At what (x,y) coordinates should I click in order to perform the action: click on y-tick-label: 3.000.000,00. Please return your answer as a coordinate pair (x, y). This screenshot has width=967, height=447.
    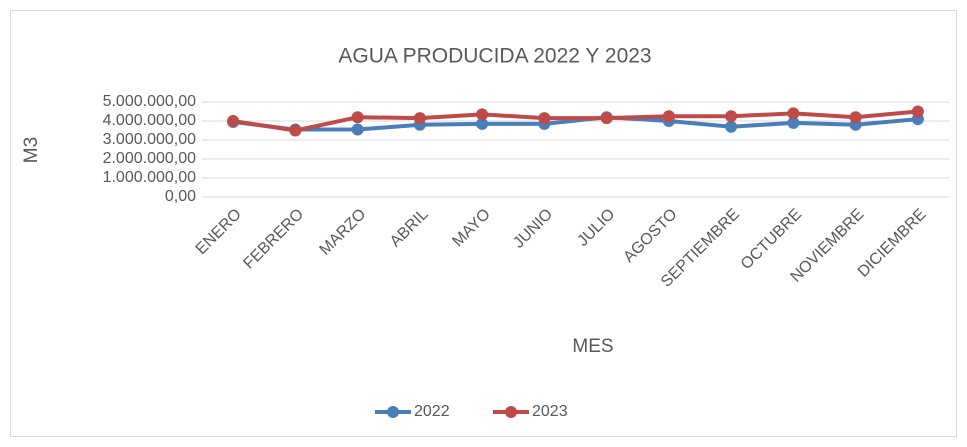
    Looking at the image, I should click on (150, 139).